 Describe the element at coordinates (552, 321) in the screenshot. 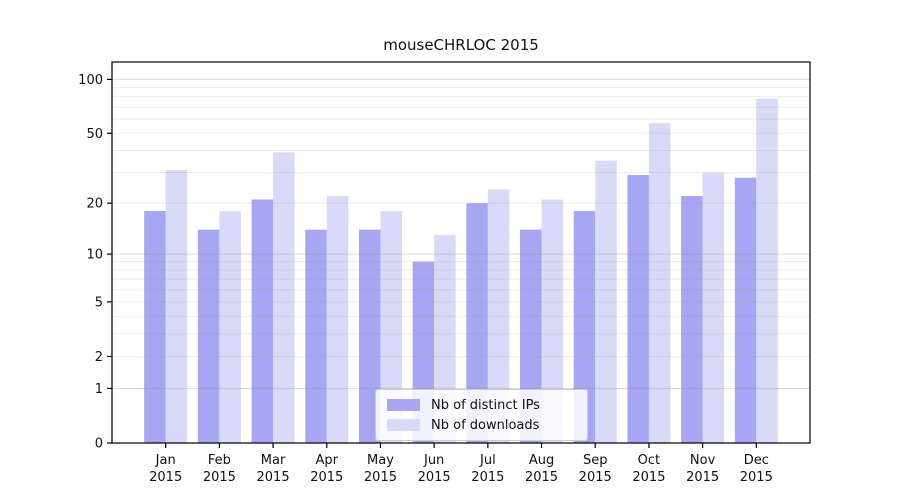

I see `bar-downloads-aug` at that location.